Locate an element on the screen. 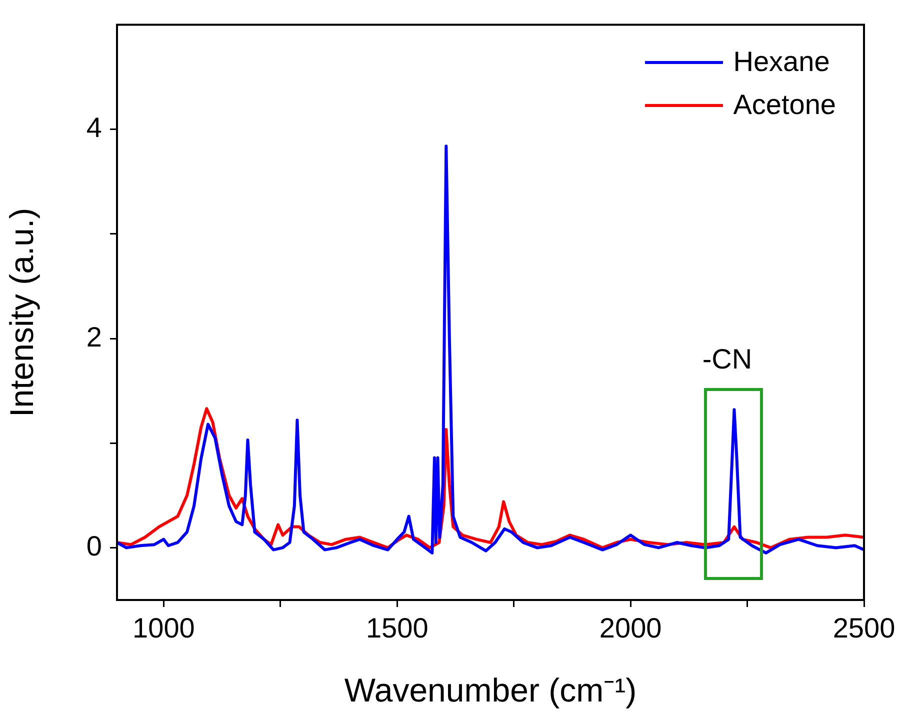 The width and height of the screenshot is (907, 716). y-tick-label: 0 is located at coordinates (94, 546).